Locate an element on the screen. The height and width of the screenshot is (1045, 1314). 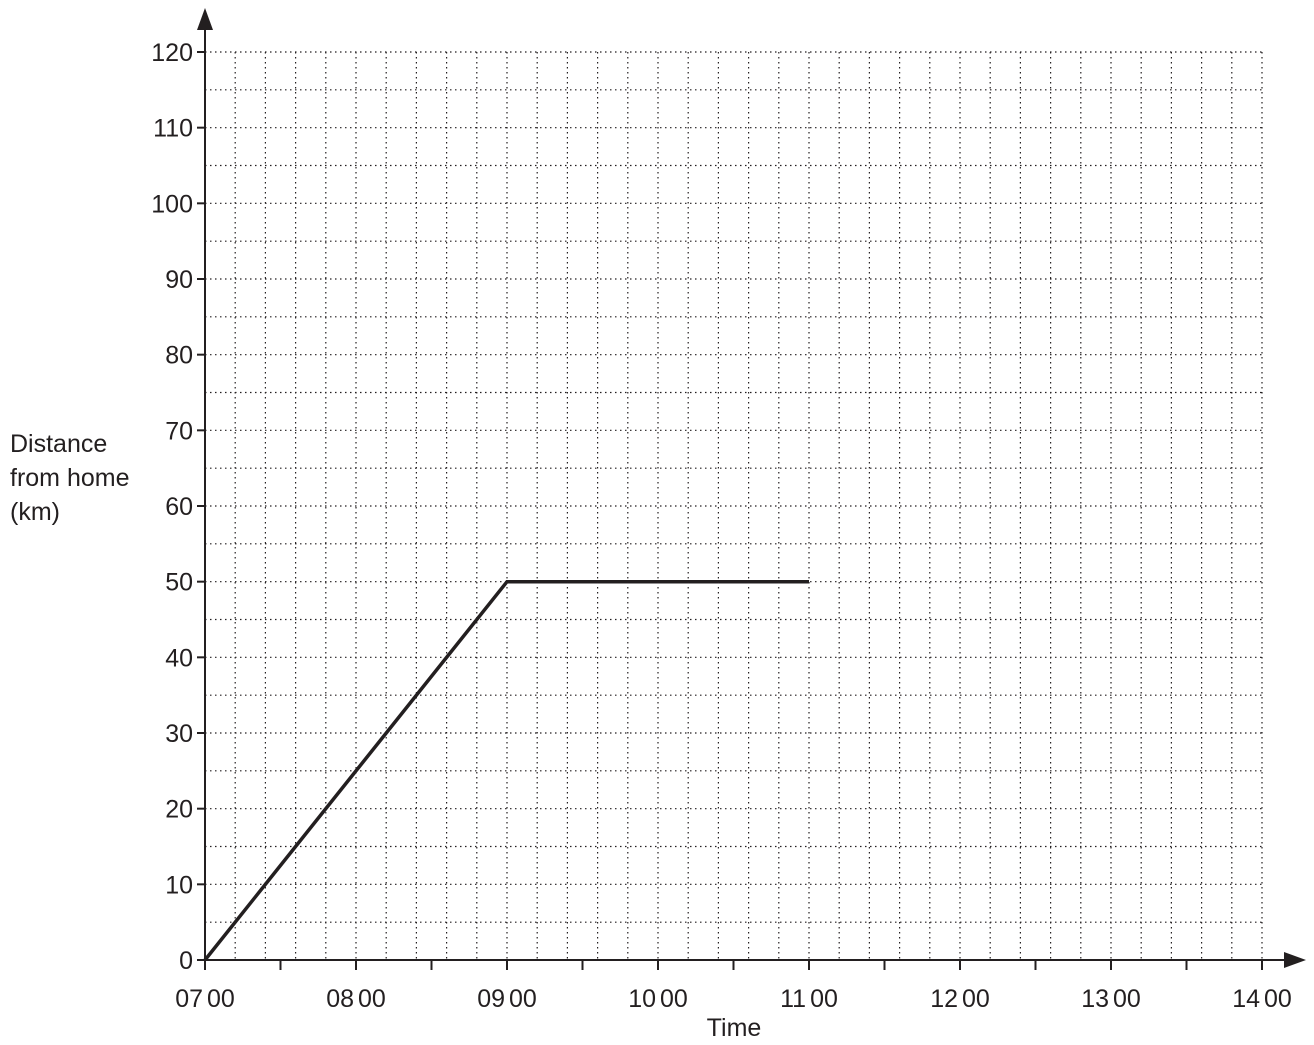
y-tick-label: 100 is located at coordinates (172, 204).